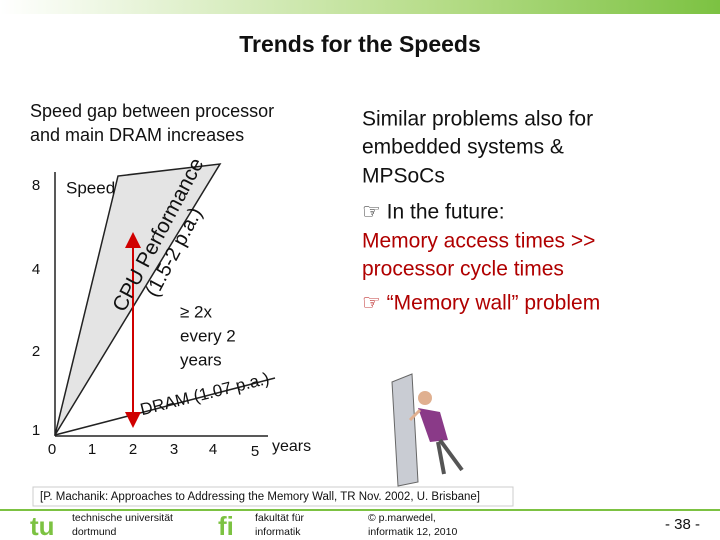 This screenshot has height=540, width=720. I want to click on speed-label: Speed, so click(90, 187).